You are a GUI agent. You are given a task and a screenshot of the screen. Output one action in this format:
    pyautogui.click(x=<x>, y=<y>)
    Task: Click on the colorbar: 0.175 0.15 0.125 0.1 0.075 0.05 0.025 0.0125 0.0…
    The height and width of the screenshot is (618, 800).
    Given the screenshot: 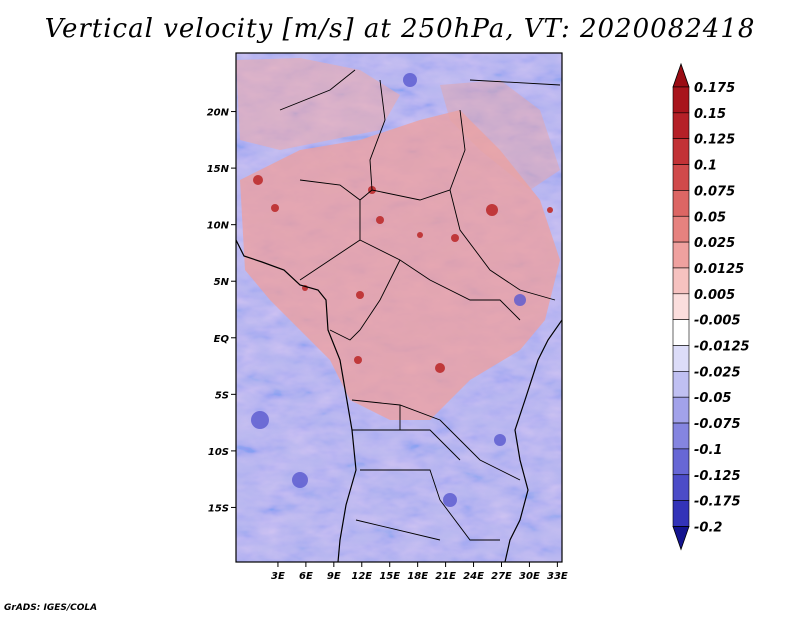 What is the action you would take?
    pyautogui.click(x=711, y=306)
    